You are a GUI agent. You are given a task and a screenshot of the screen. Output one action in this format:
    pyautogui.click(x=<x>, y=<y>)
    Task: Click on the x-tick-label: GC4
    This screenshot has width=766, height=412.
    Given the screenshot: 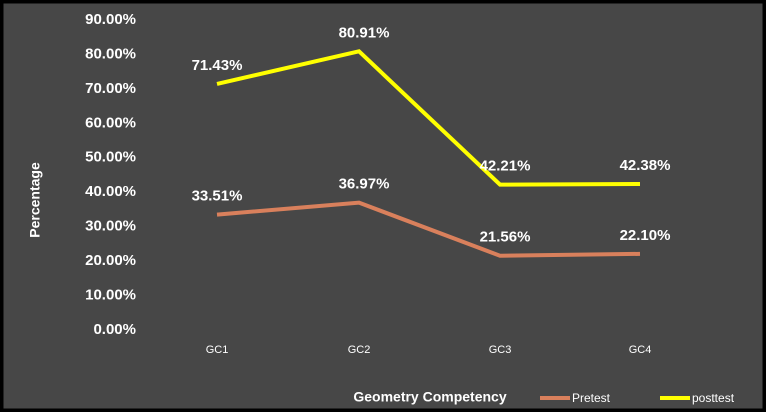 What is the action you would take?
    pyautogui.click(x=640, y=350)
    